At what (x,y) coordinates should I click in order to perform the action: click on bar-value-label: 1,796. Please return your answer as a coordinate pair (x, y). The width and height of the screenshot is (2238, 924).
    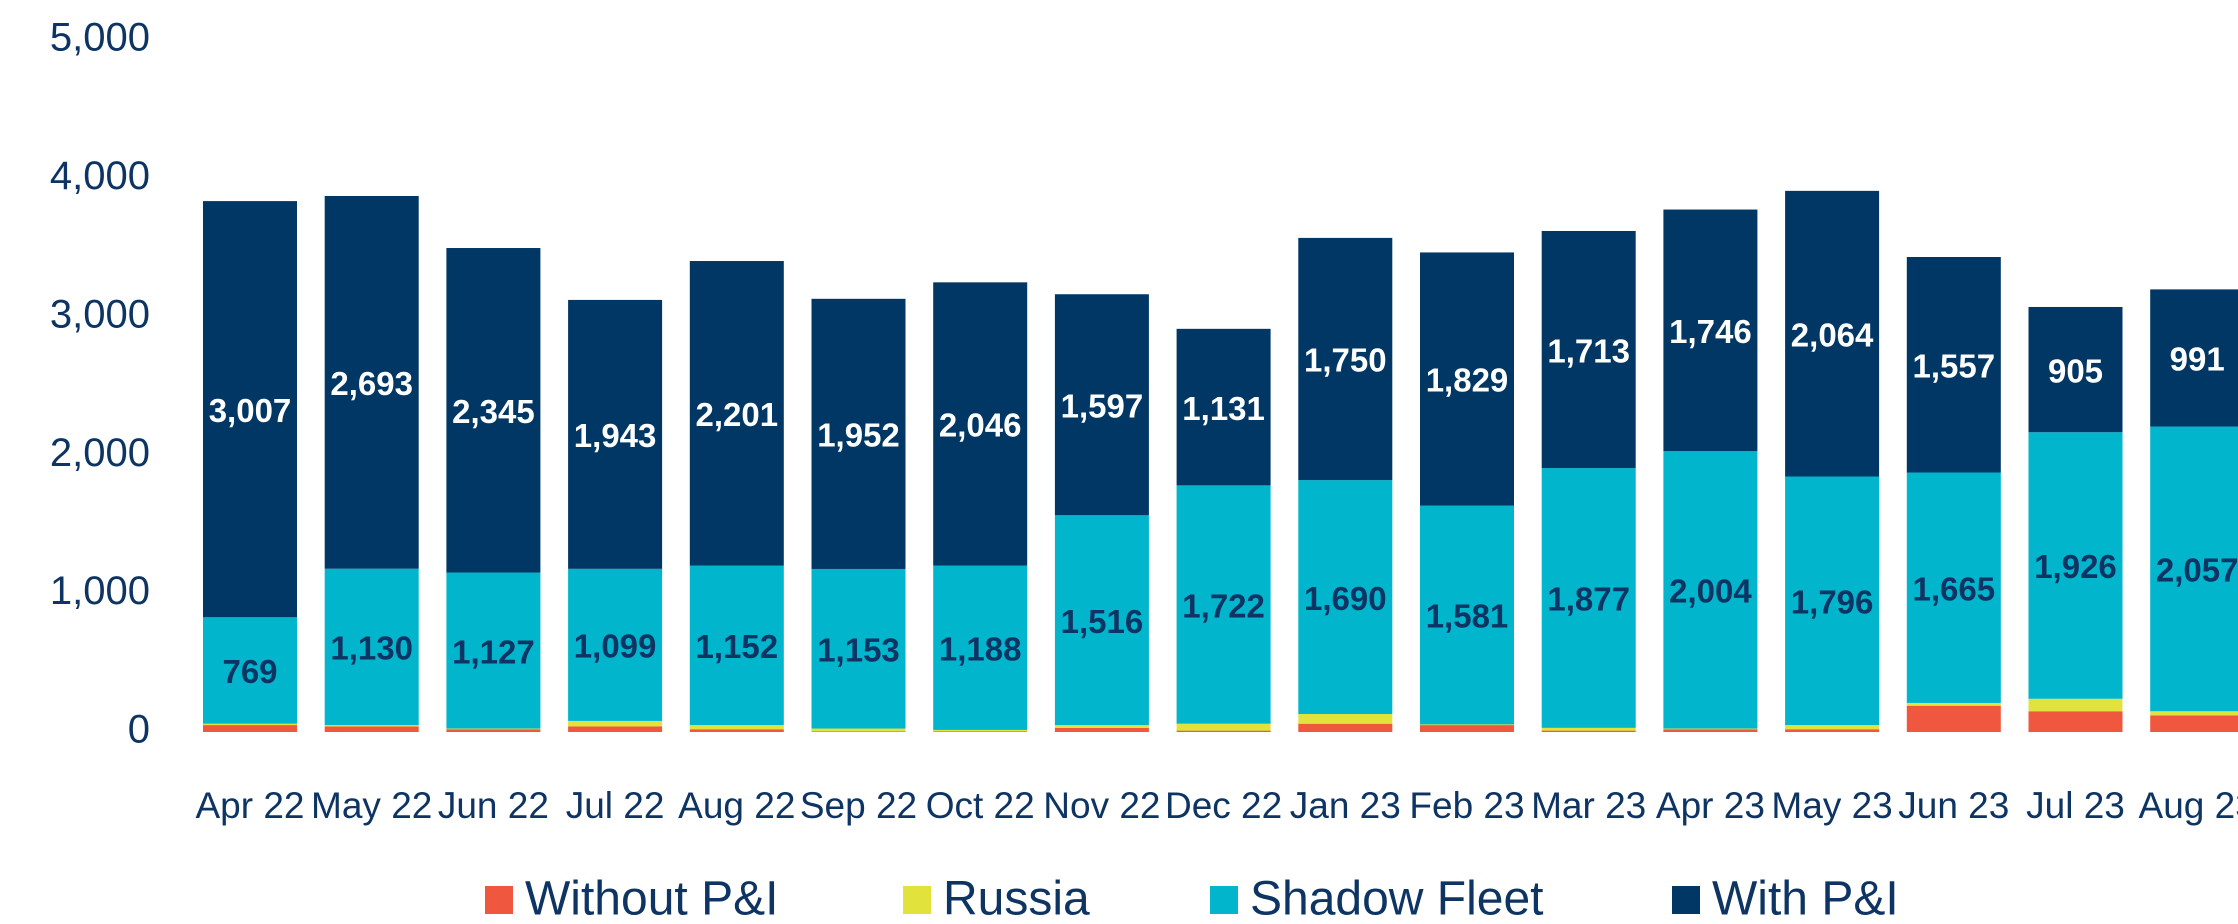
    Looking at the image, I should click on (1832, 602).